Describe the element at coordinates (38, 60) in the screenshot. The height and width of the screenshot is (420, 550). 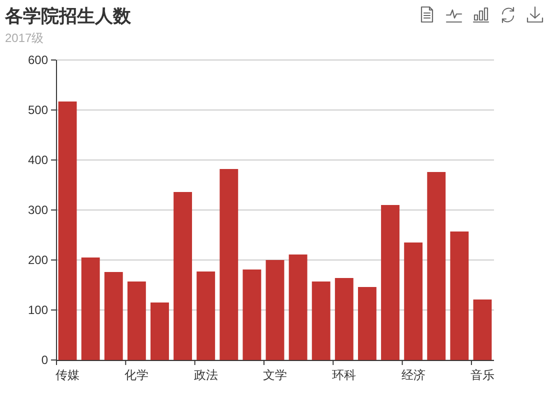
I see `y-tick-label: 600` at that location.